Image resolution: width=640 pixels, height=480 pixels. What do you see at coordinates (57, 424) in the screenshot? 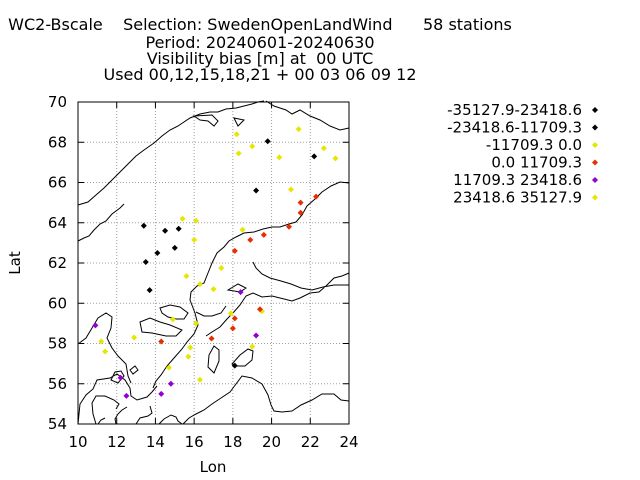
I see `y-tick-label: 54` at bounding box center [57, 424].